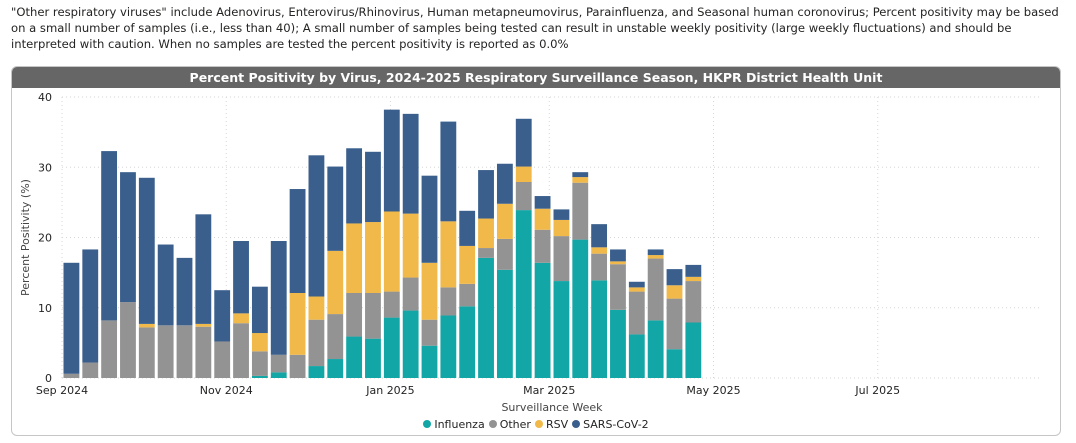 The image size is (1076, 443). I want to click on legend-item-influenza: Influenza, so click(454, 424).